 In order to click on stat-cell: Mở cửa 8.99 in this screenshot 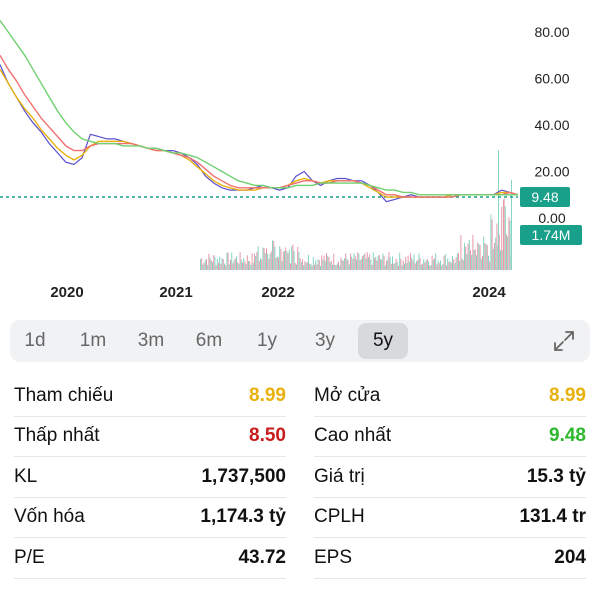, I will do `click(450, 396)`.